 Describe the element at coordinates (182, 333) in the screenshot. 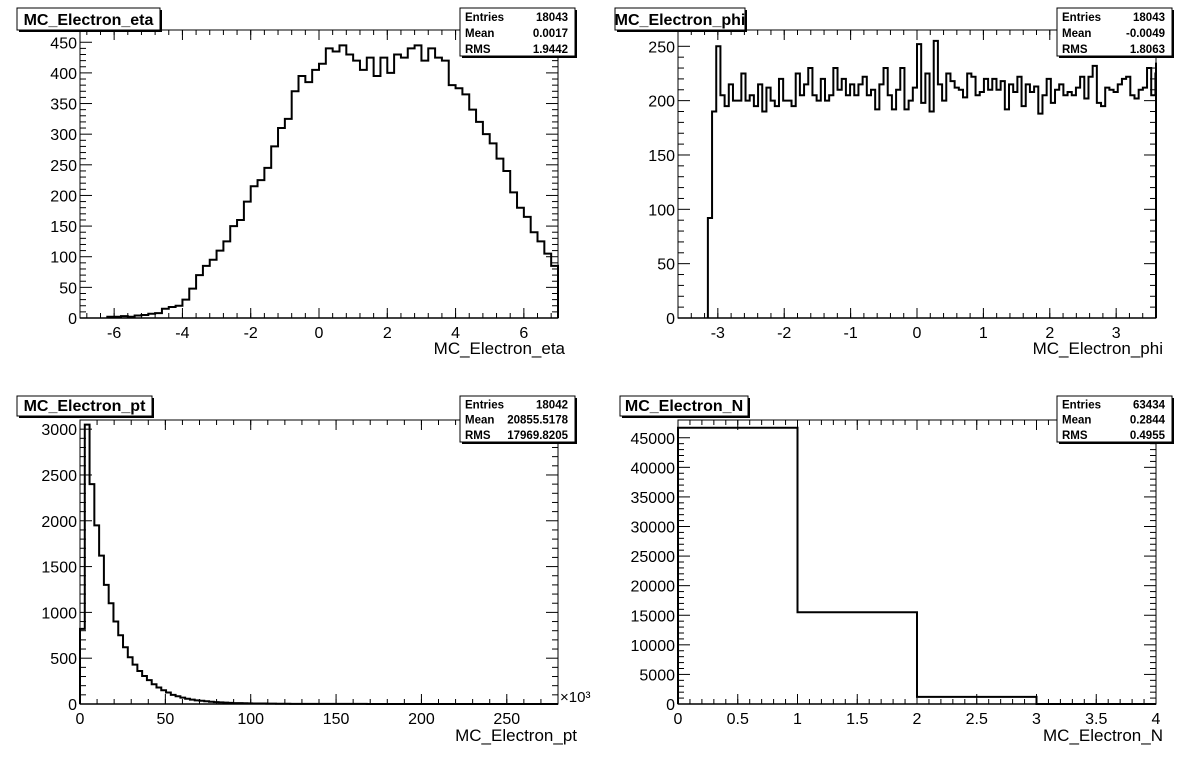

I see `x-tick-label: -4` at that location.